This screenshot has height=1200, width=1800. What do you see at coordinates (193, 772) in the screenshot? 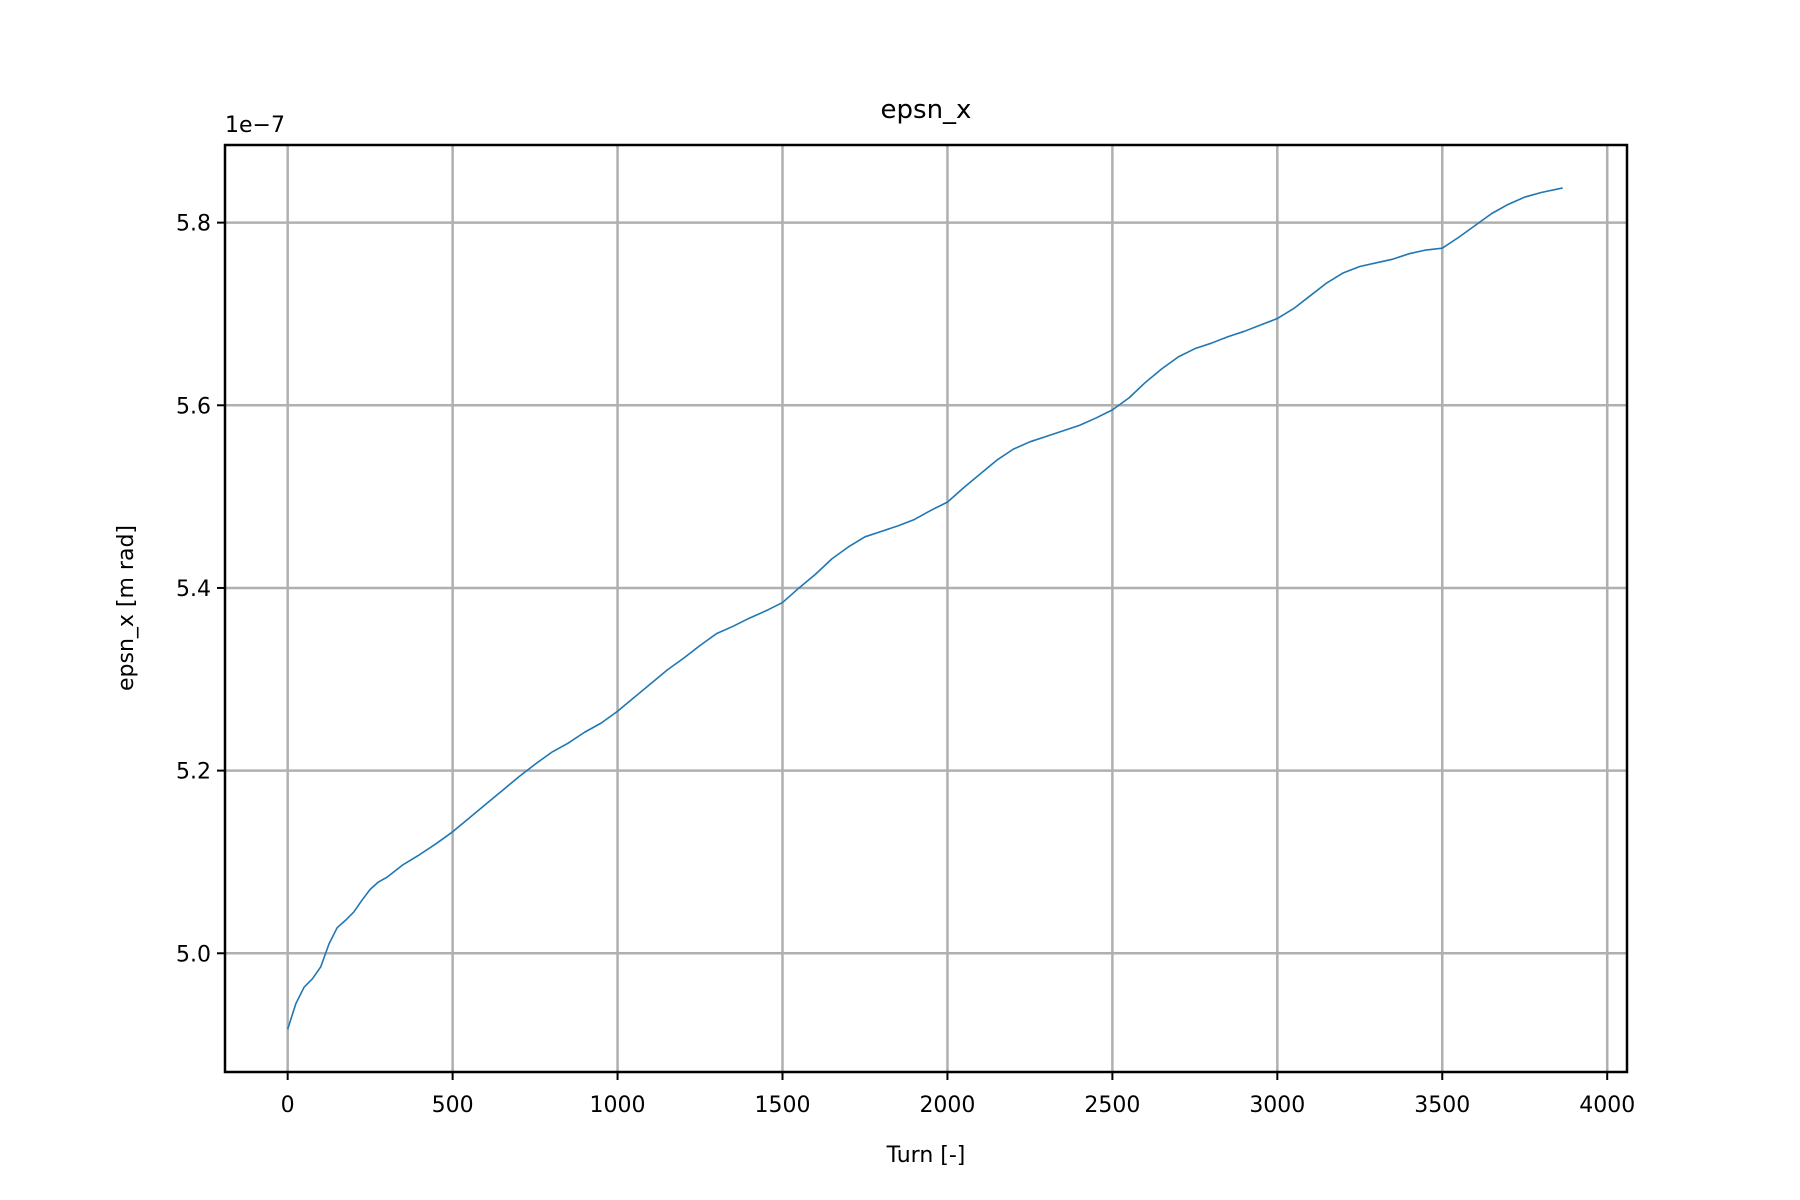
I see `y-tick-label: 5.2` at bounding box center [193, 772].